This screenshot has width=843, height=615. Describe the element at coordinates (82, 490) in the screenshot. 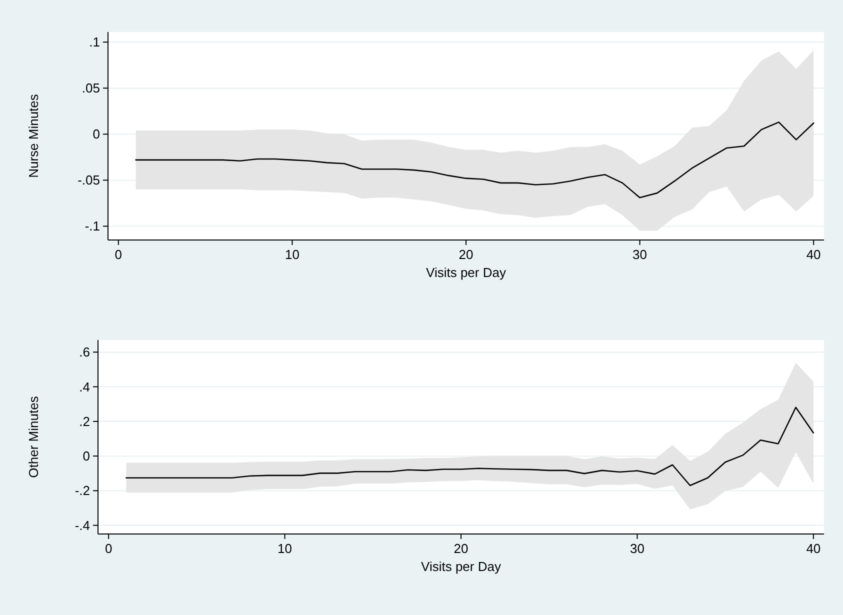

I see `y-tick-label: -.2` at that location.